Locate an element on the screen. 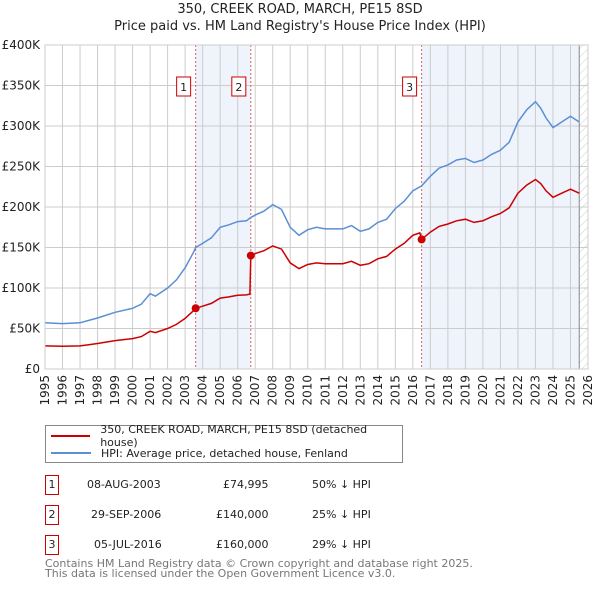 The height and width of the screenshot is (590, 600). x-tick-label: 2003 is located at coordinates (185, 390).